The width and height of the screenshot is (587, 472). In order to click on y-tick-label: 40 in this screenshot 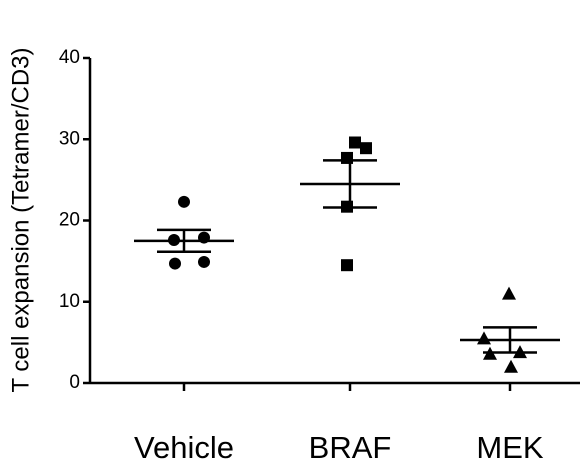, I will do `click(69, 57)`.